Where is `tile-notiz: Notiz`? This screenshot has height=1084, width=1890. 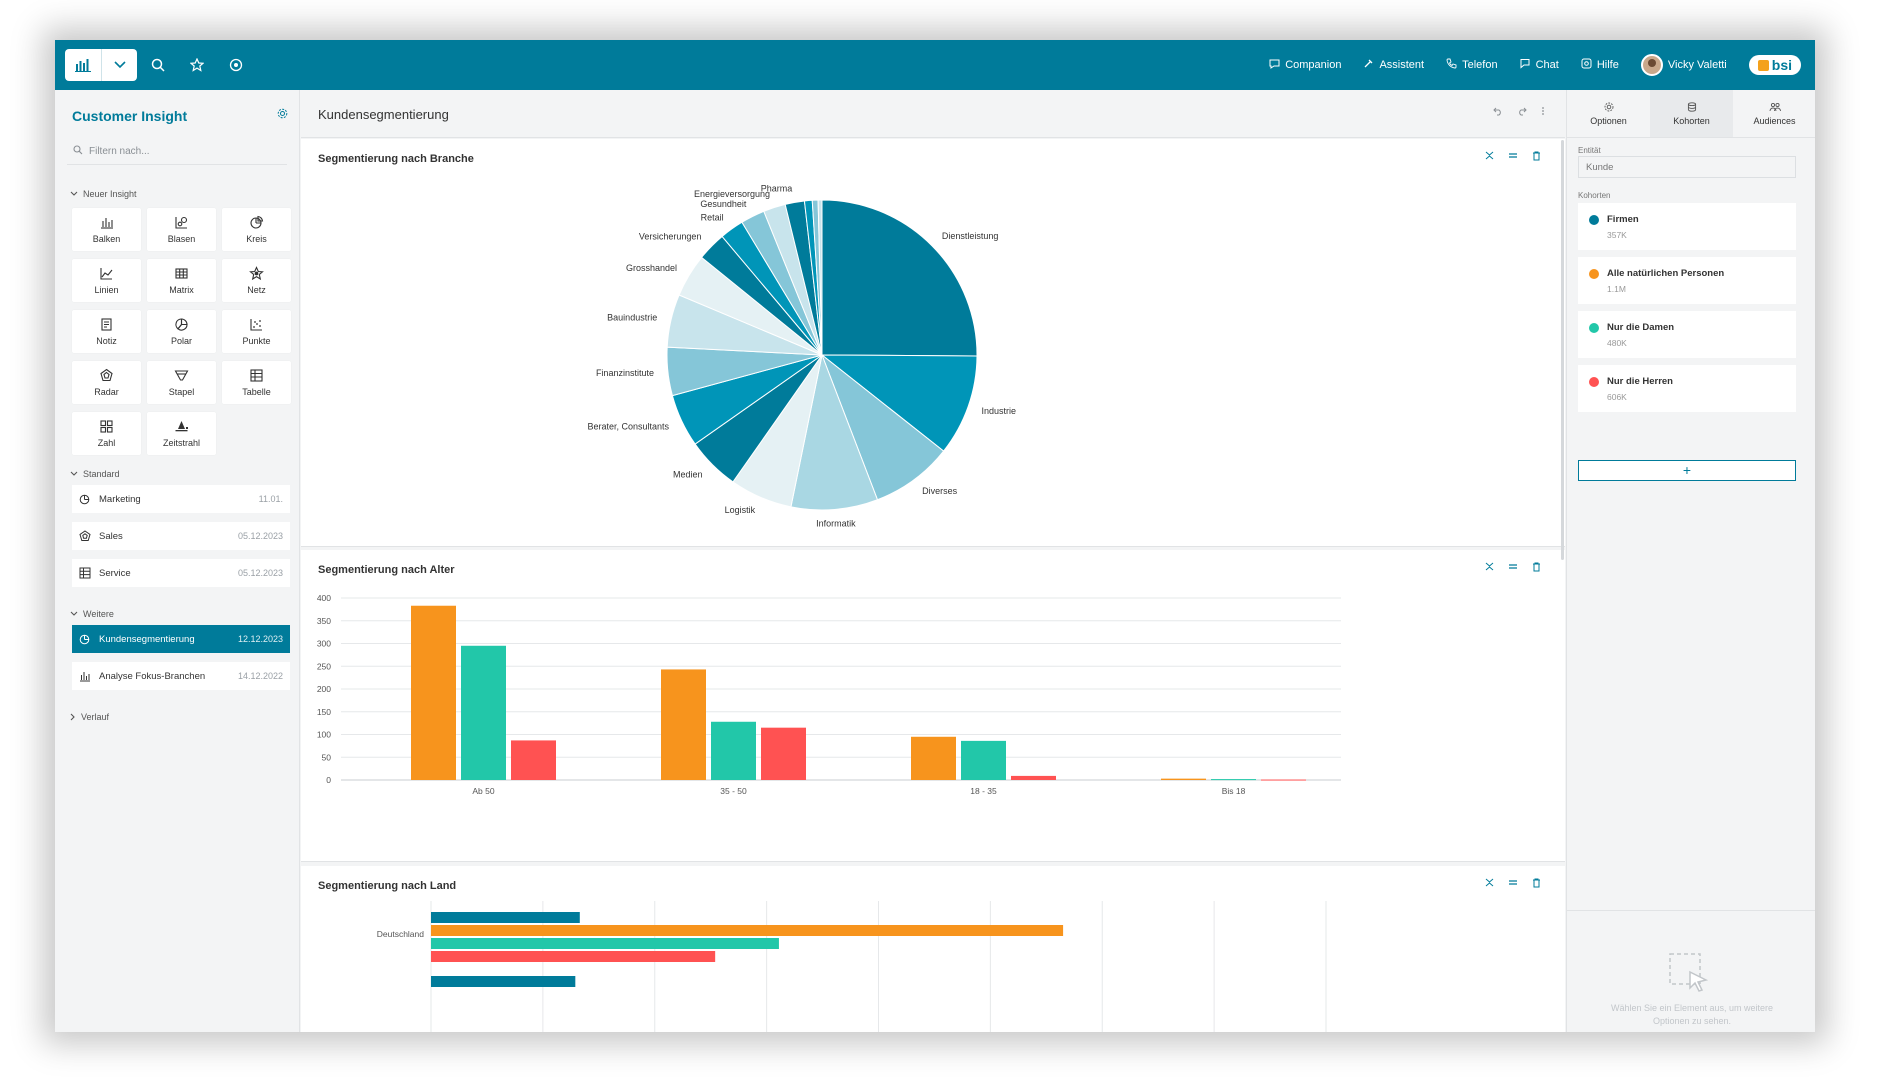
tile-notiz: Notiz is located at coordinates (106, 331).